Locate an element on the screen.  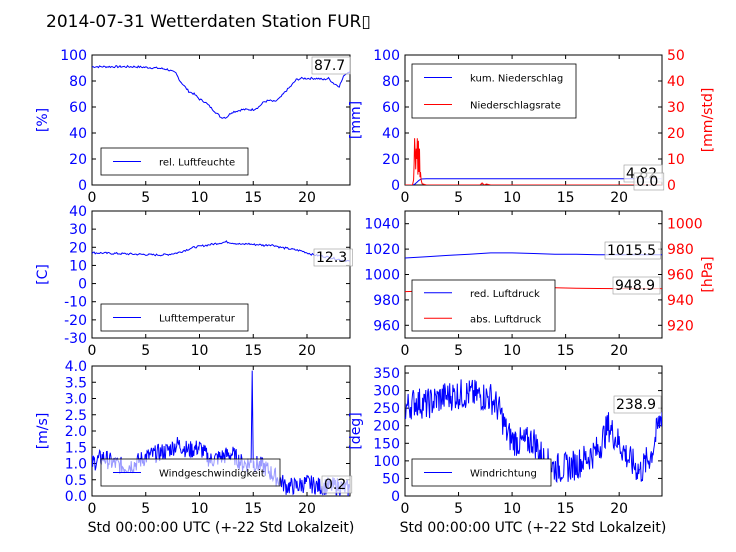
y-tick-label: 30 is located at coordinates (78, 230).